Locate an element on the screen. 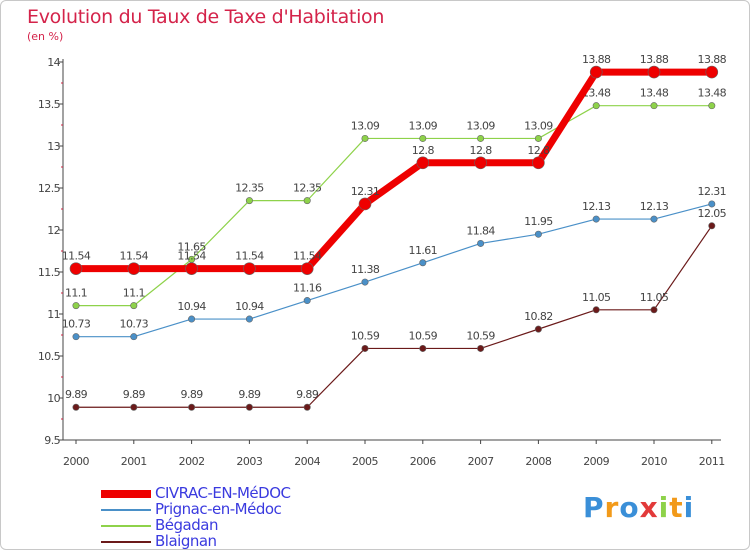 Image resolution: width=750 pixels, height=550 pixels. logo-letter: x is located at coordinates (649, 507).